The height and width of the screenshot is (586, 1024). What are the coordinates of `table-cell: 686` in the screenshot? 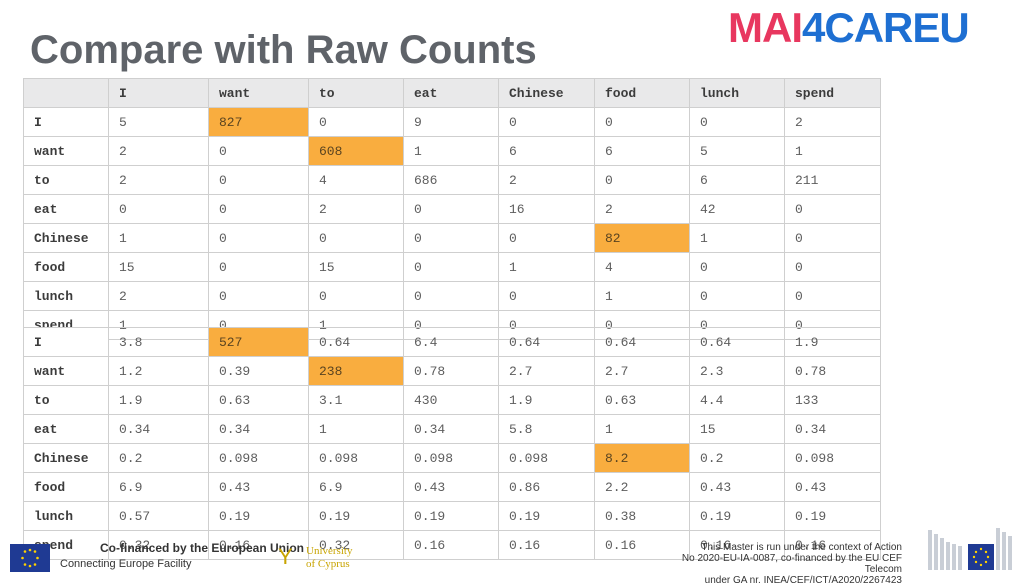 It's located at (451, 180).